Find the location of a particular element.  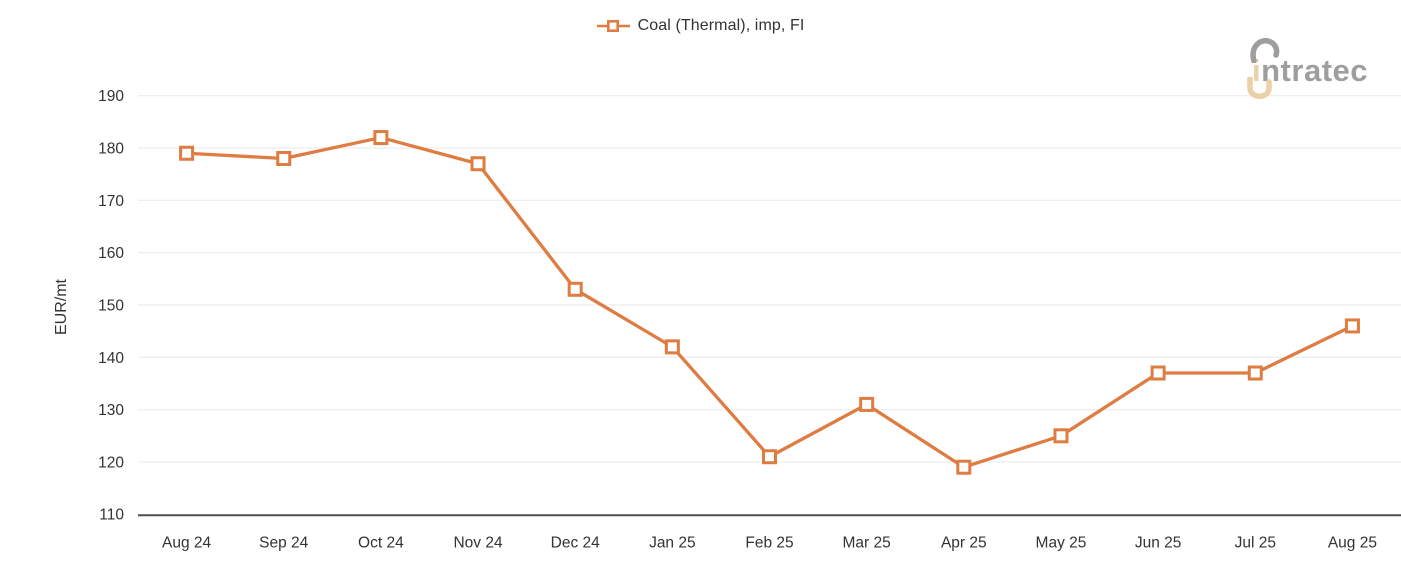

x-tick-label: Aug 25 is located at coordinates (1352, 542).